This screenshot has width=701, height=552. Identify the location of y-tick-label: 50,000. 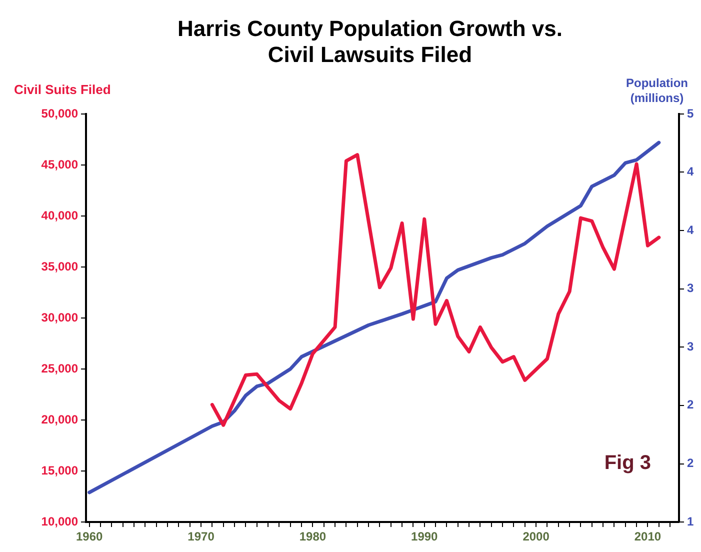
(59, 113).